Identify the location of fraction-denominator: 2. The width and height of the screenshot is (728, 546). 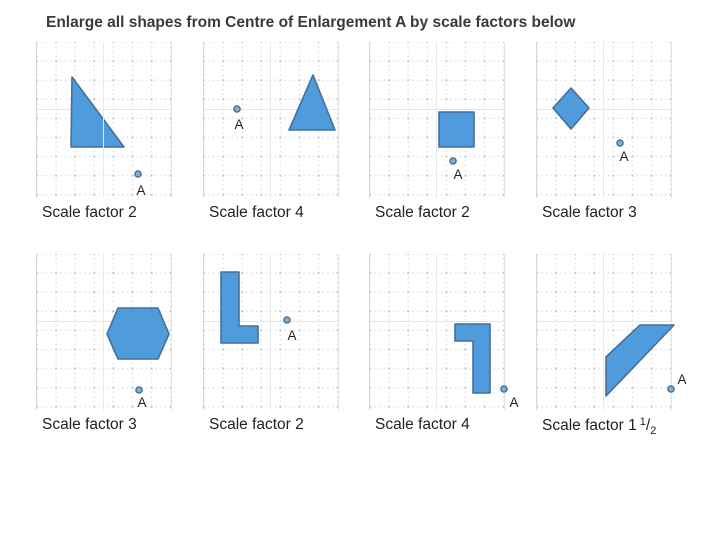
(653, 431).